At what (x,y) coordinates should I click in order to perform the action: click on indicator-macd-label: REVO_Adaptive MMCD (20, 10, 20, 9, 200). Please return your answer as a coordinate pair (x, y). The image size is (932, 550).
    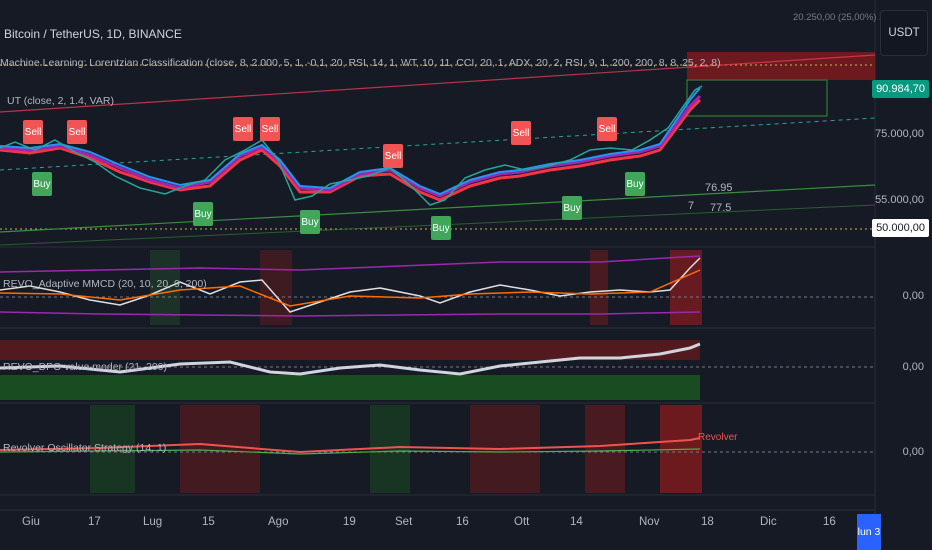
    Looking at the image, I should click on (105, 284).